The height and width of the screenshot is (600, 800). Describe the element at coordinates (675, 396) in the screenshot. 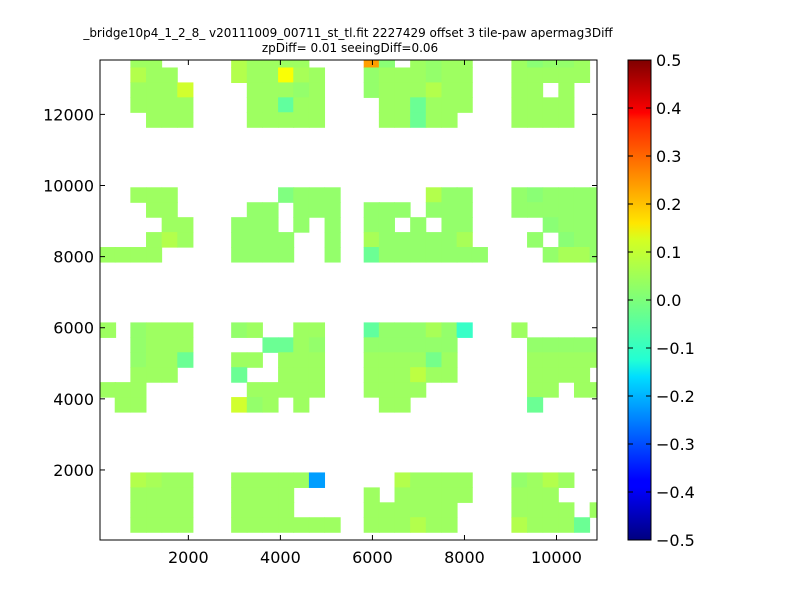

I see `colorbar-tick-label: −0.2` at that location.